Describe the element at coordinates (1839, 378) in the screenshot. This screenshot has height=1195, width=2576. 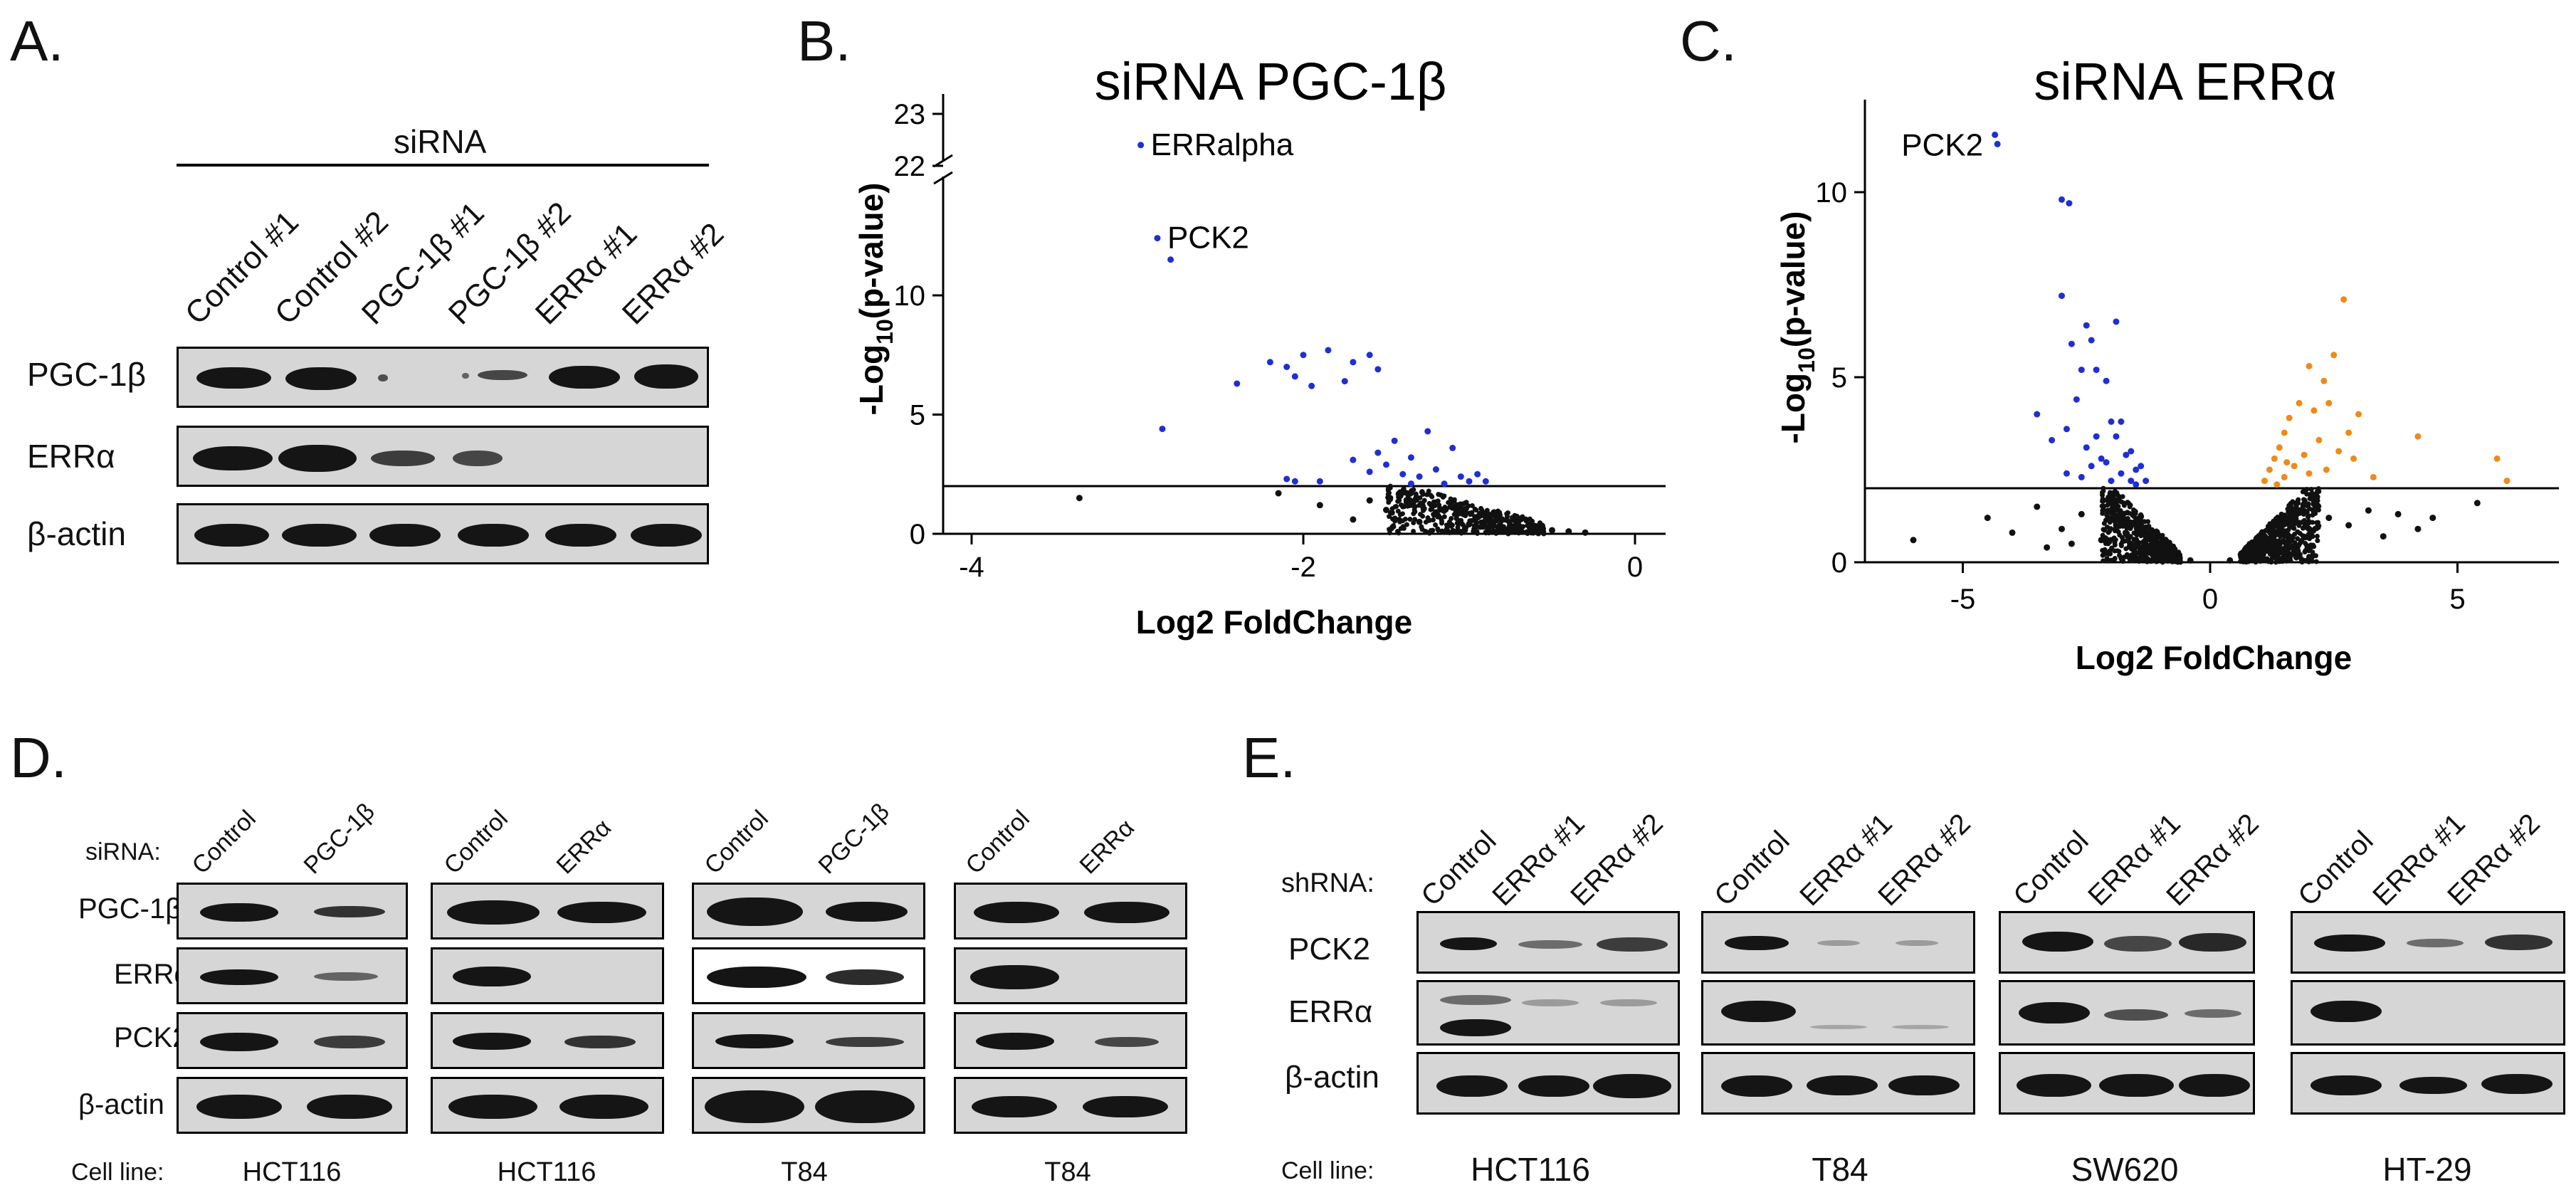
I see `panel-c-ytick-label: 5` at that location.